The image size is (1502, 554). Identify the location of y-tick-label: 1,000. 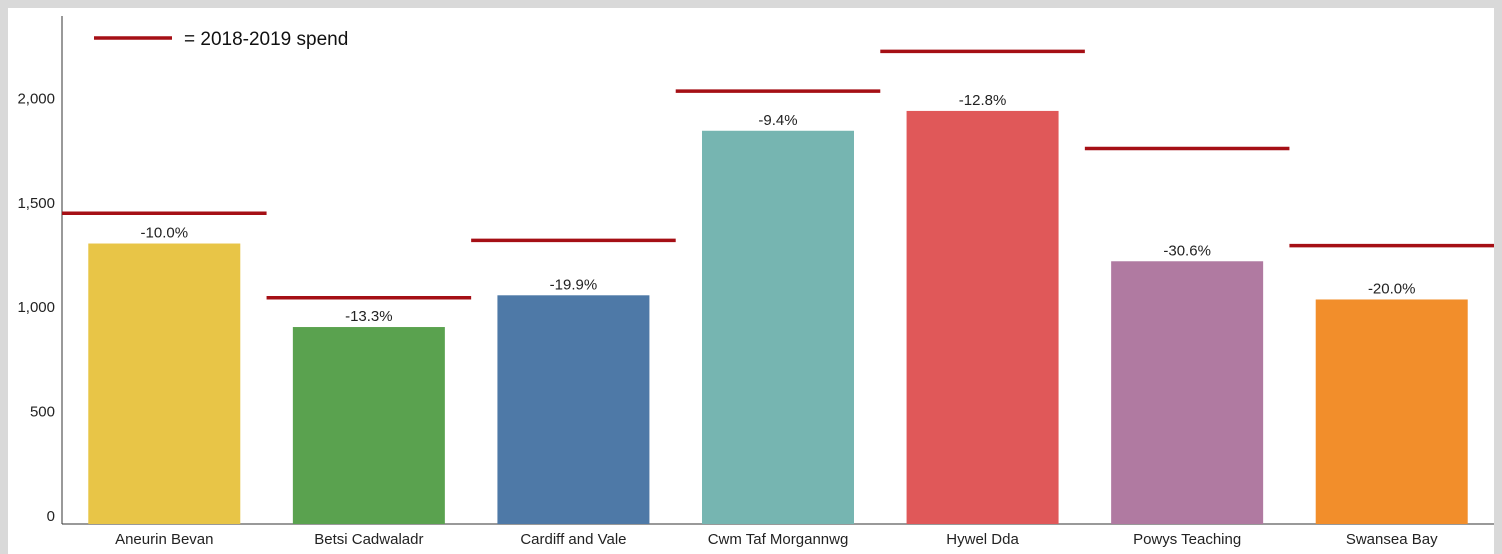
(36, 307).